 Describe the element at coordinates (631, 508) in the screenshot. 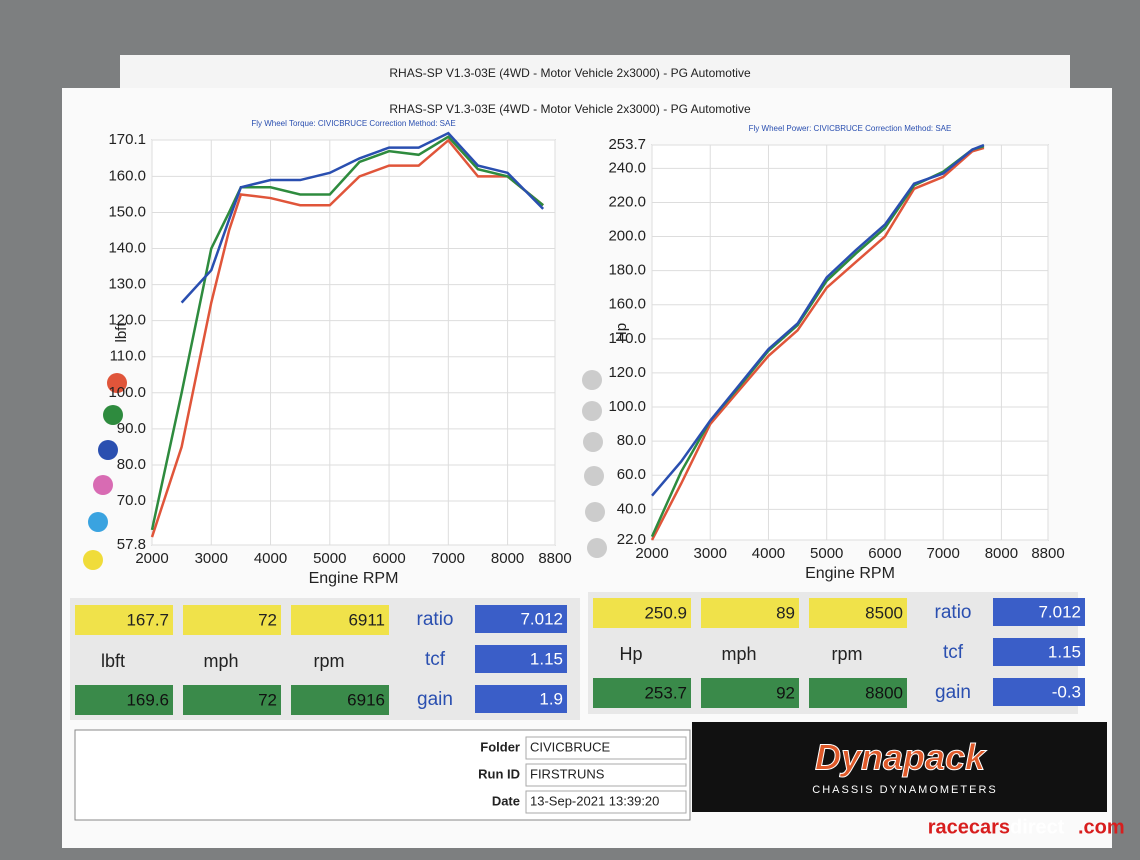

I see `y-tick-label: 40.0` at that location.